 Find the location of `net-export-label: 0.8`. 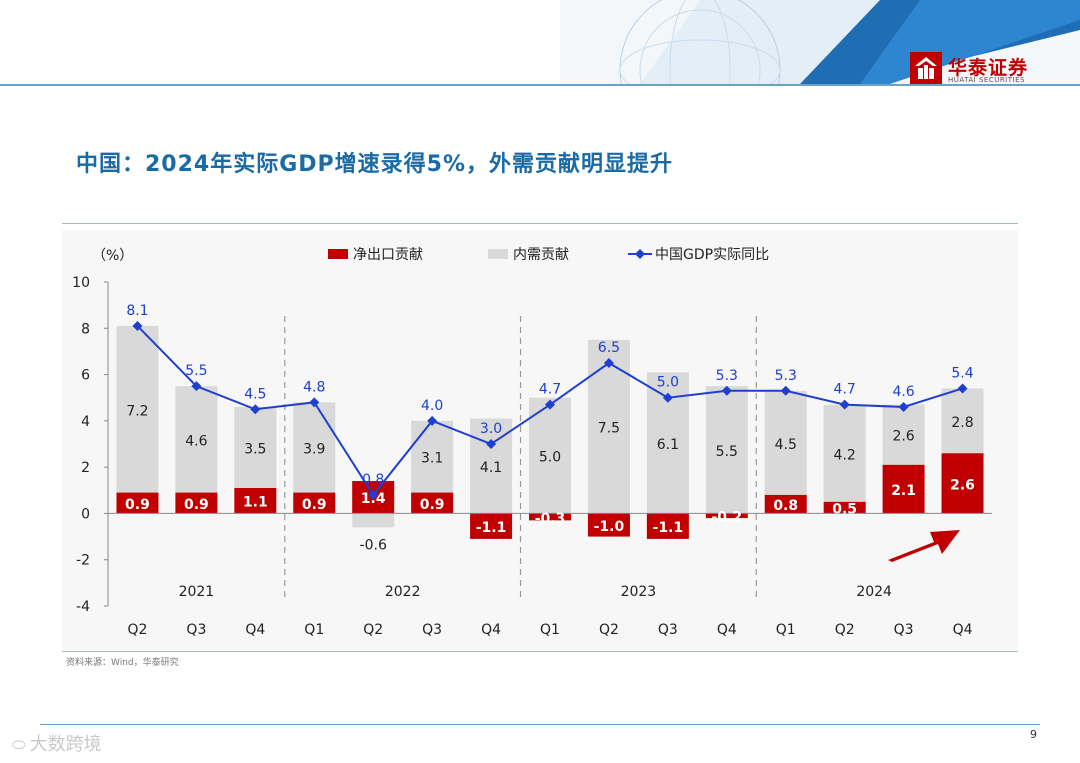

net-export-label: 0.8 is located at coordinates (785, 506).